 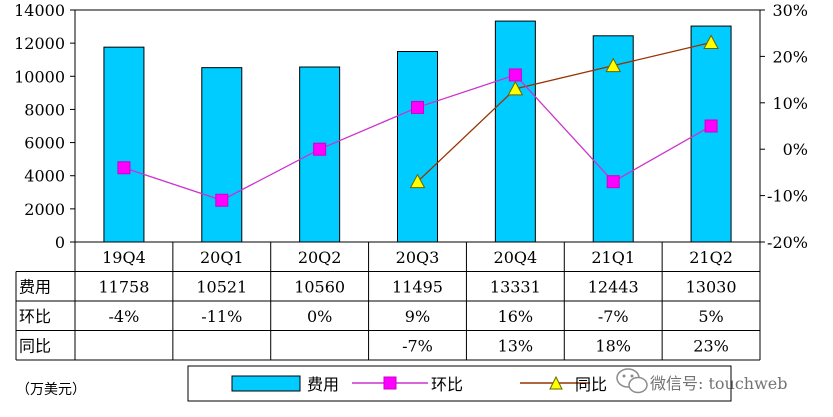 What do you see at coordinates (44, 209) in the screenshot?
I see `y-left-tick-label: 2000` at bounding box center [44, 209].